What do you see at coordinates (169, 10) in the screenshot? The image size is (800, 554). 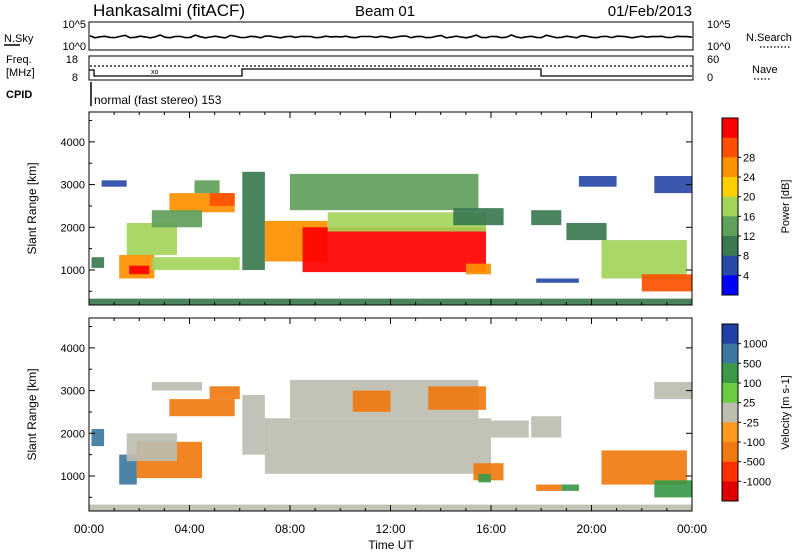 I see `station-title: Hankasalmi (fitACF)` at bounding box center [169, 10].